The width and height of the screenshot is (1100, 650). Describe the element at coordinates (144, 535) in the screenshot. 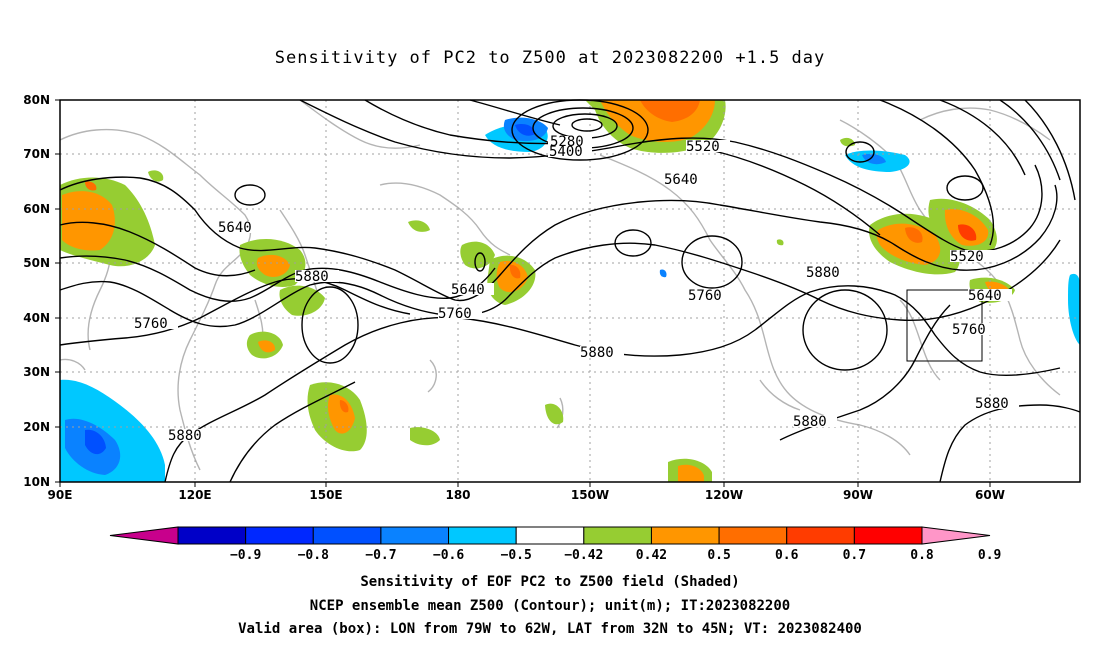

I see `colorbar-extend-low` at that location.